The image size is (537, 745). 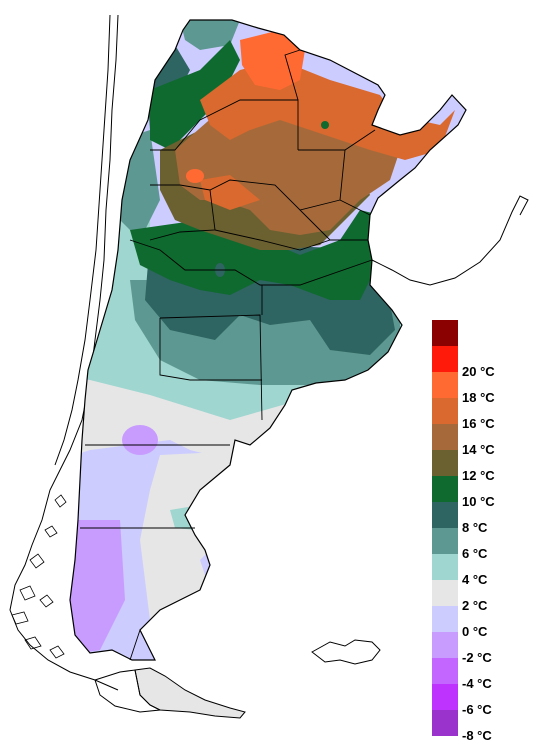 I want to click on legend-item, so click(x=482, y=333).